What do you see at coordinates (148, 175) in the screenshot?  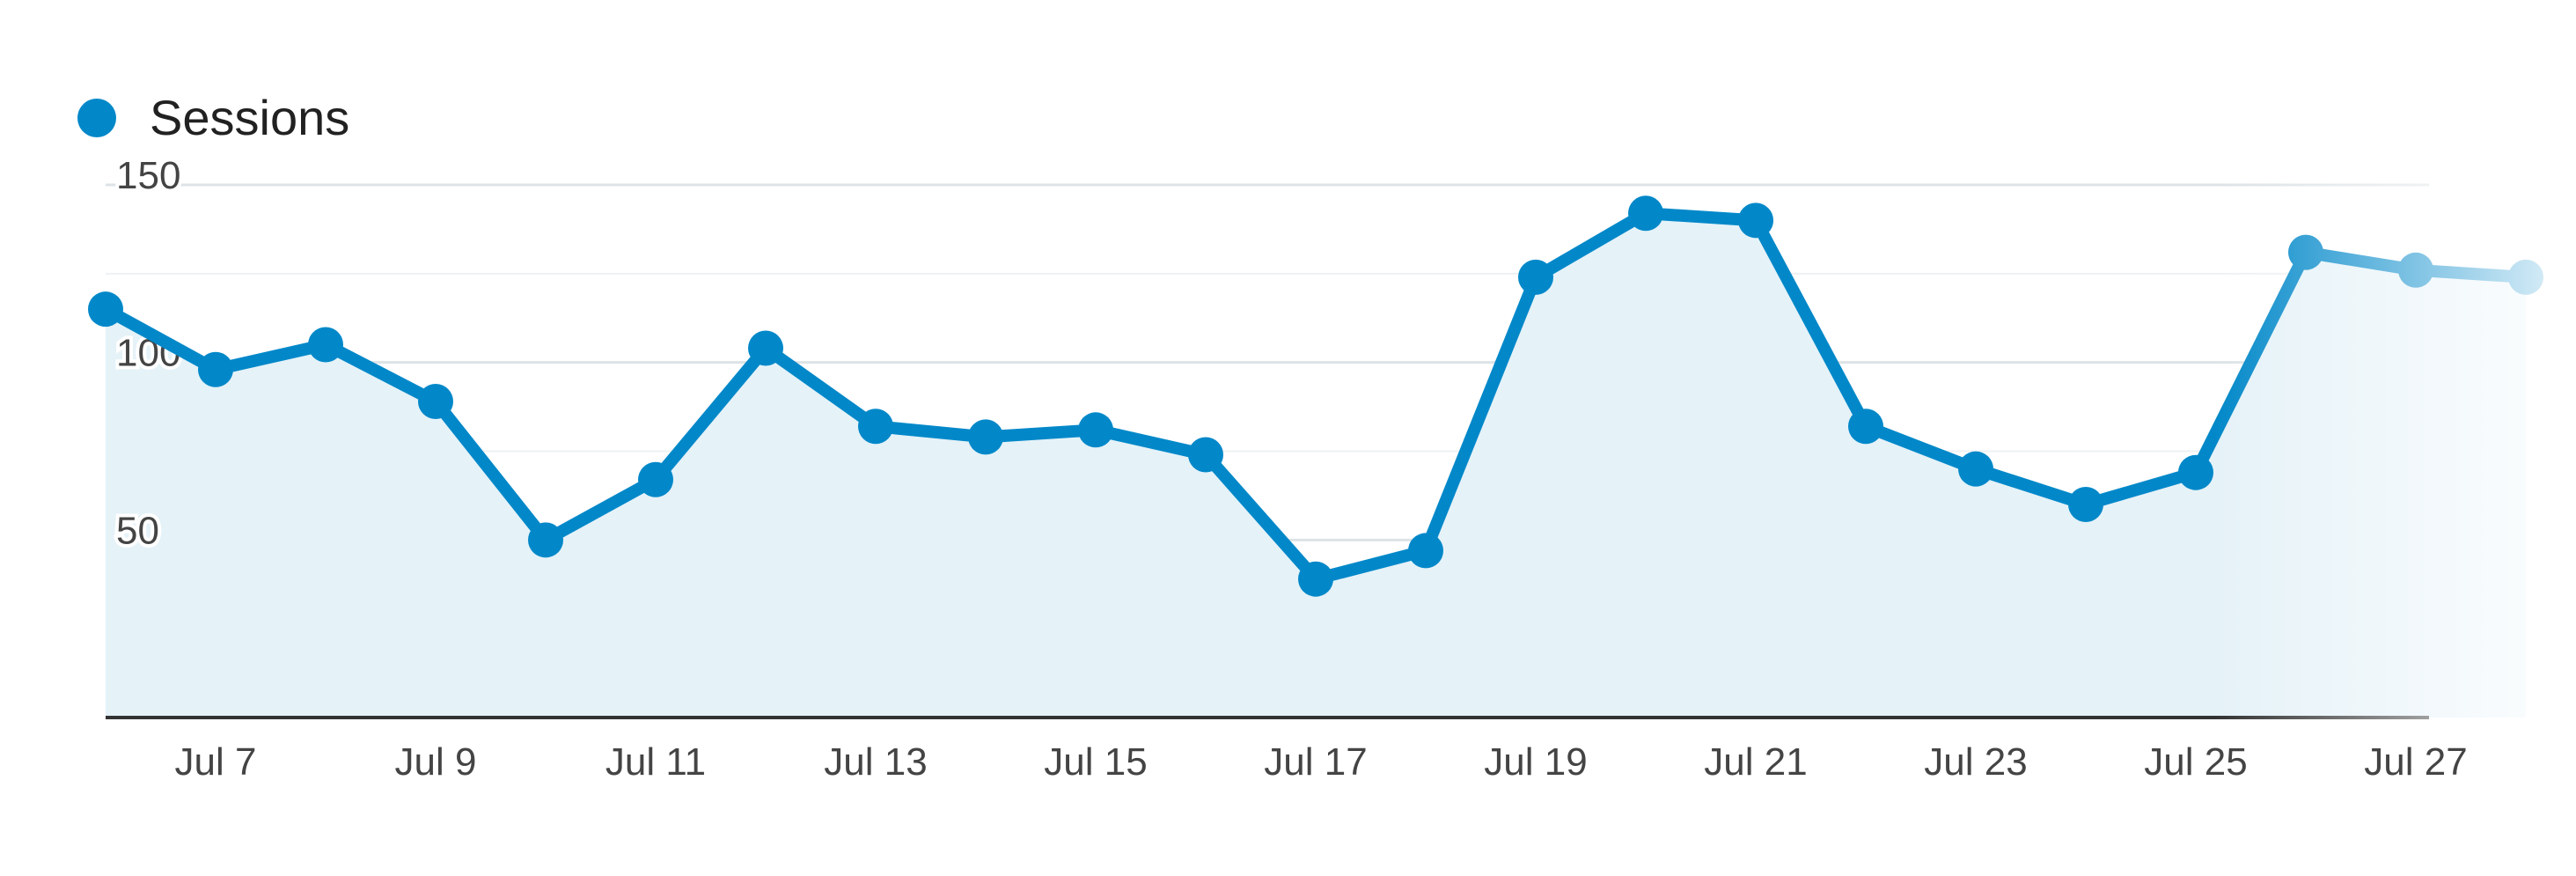 I see `y-tick-label: 150` at bounding box center [148, 175].